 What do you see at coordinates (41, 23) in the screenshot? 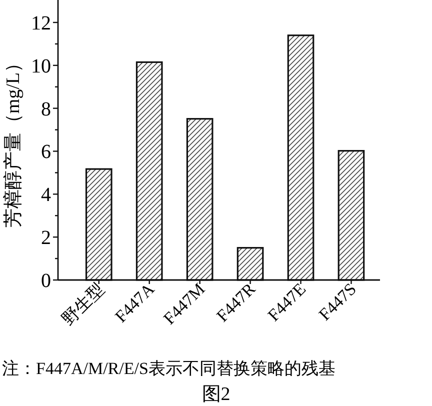
I see `y-tick-label: 12` at bounding box center [41, 23].